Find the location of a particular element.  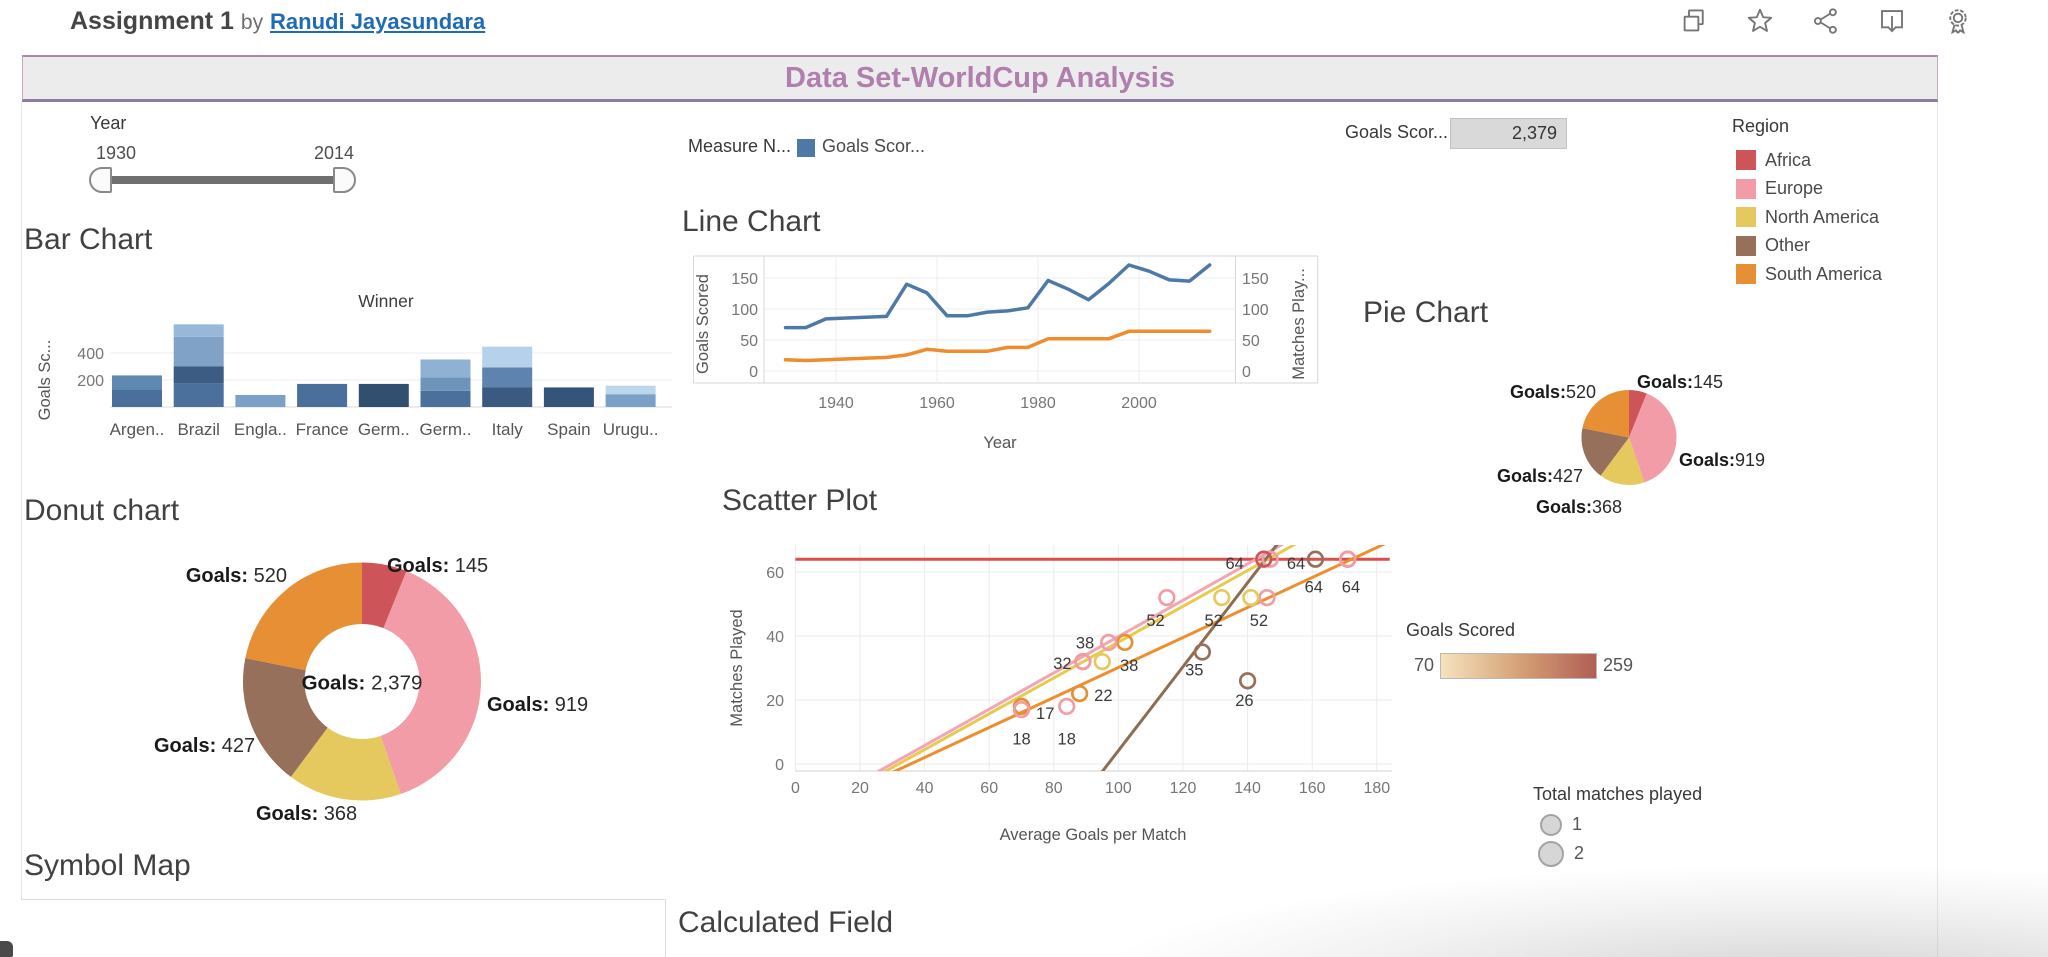

bar-category-label: Urugu.. is located at coordinates (631, 429).